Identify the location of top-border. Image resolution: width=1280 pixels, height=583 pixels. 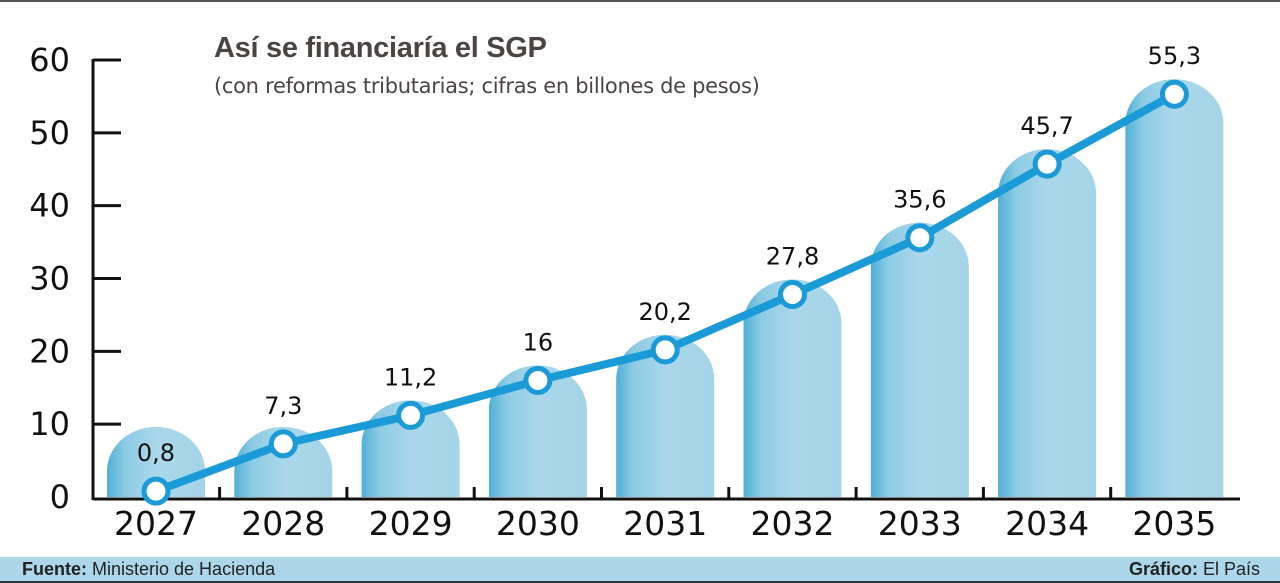
(640, 1).